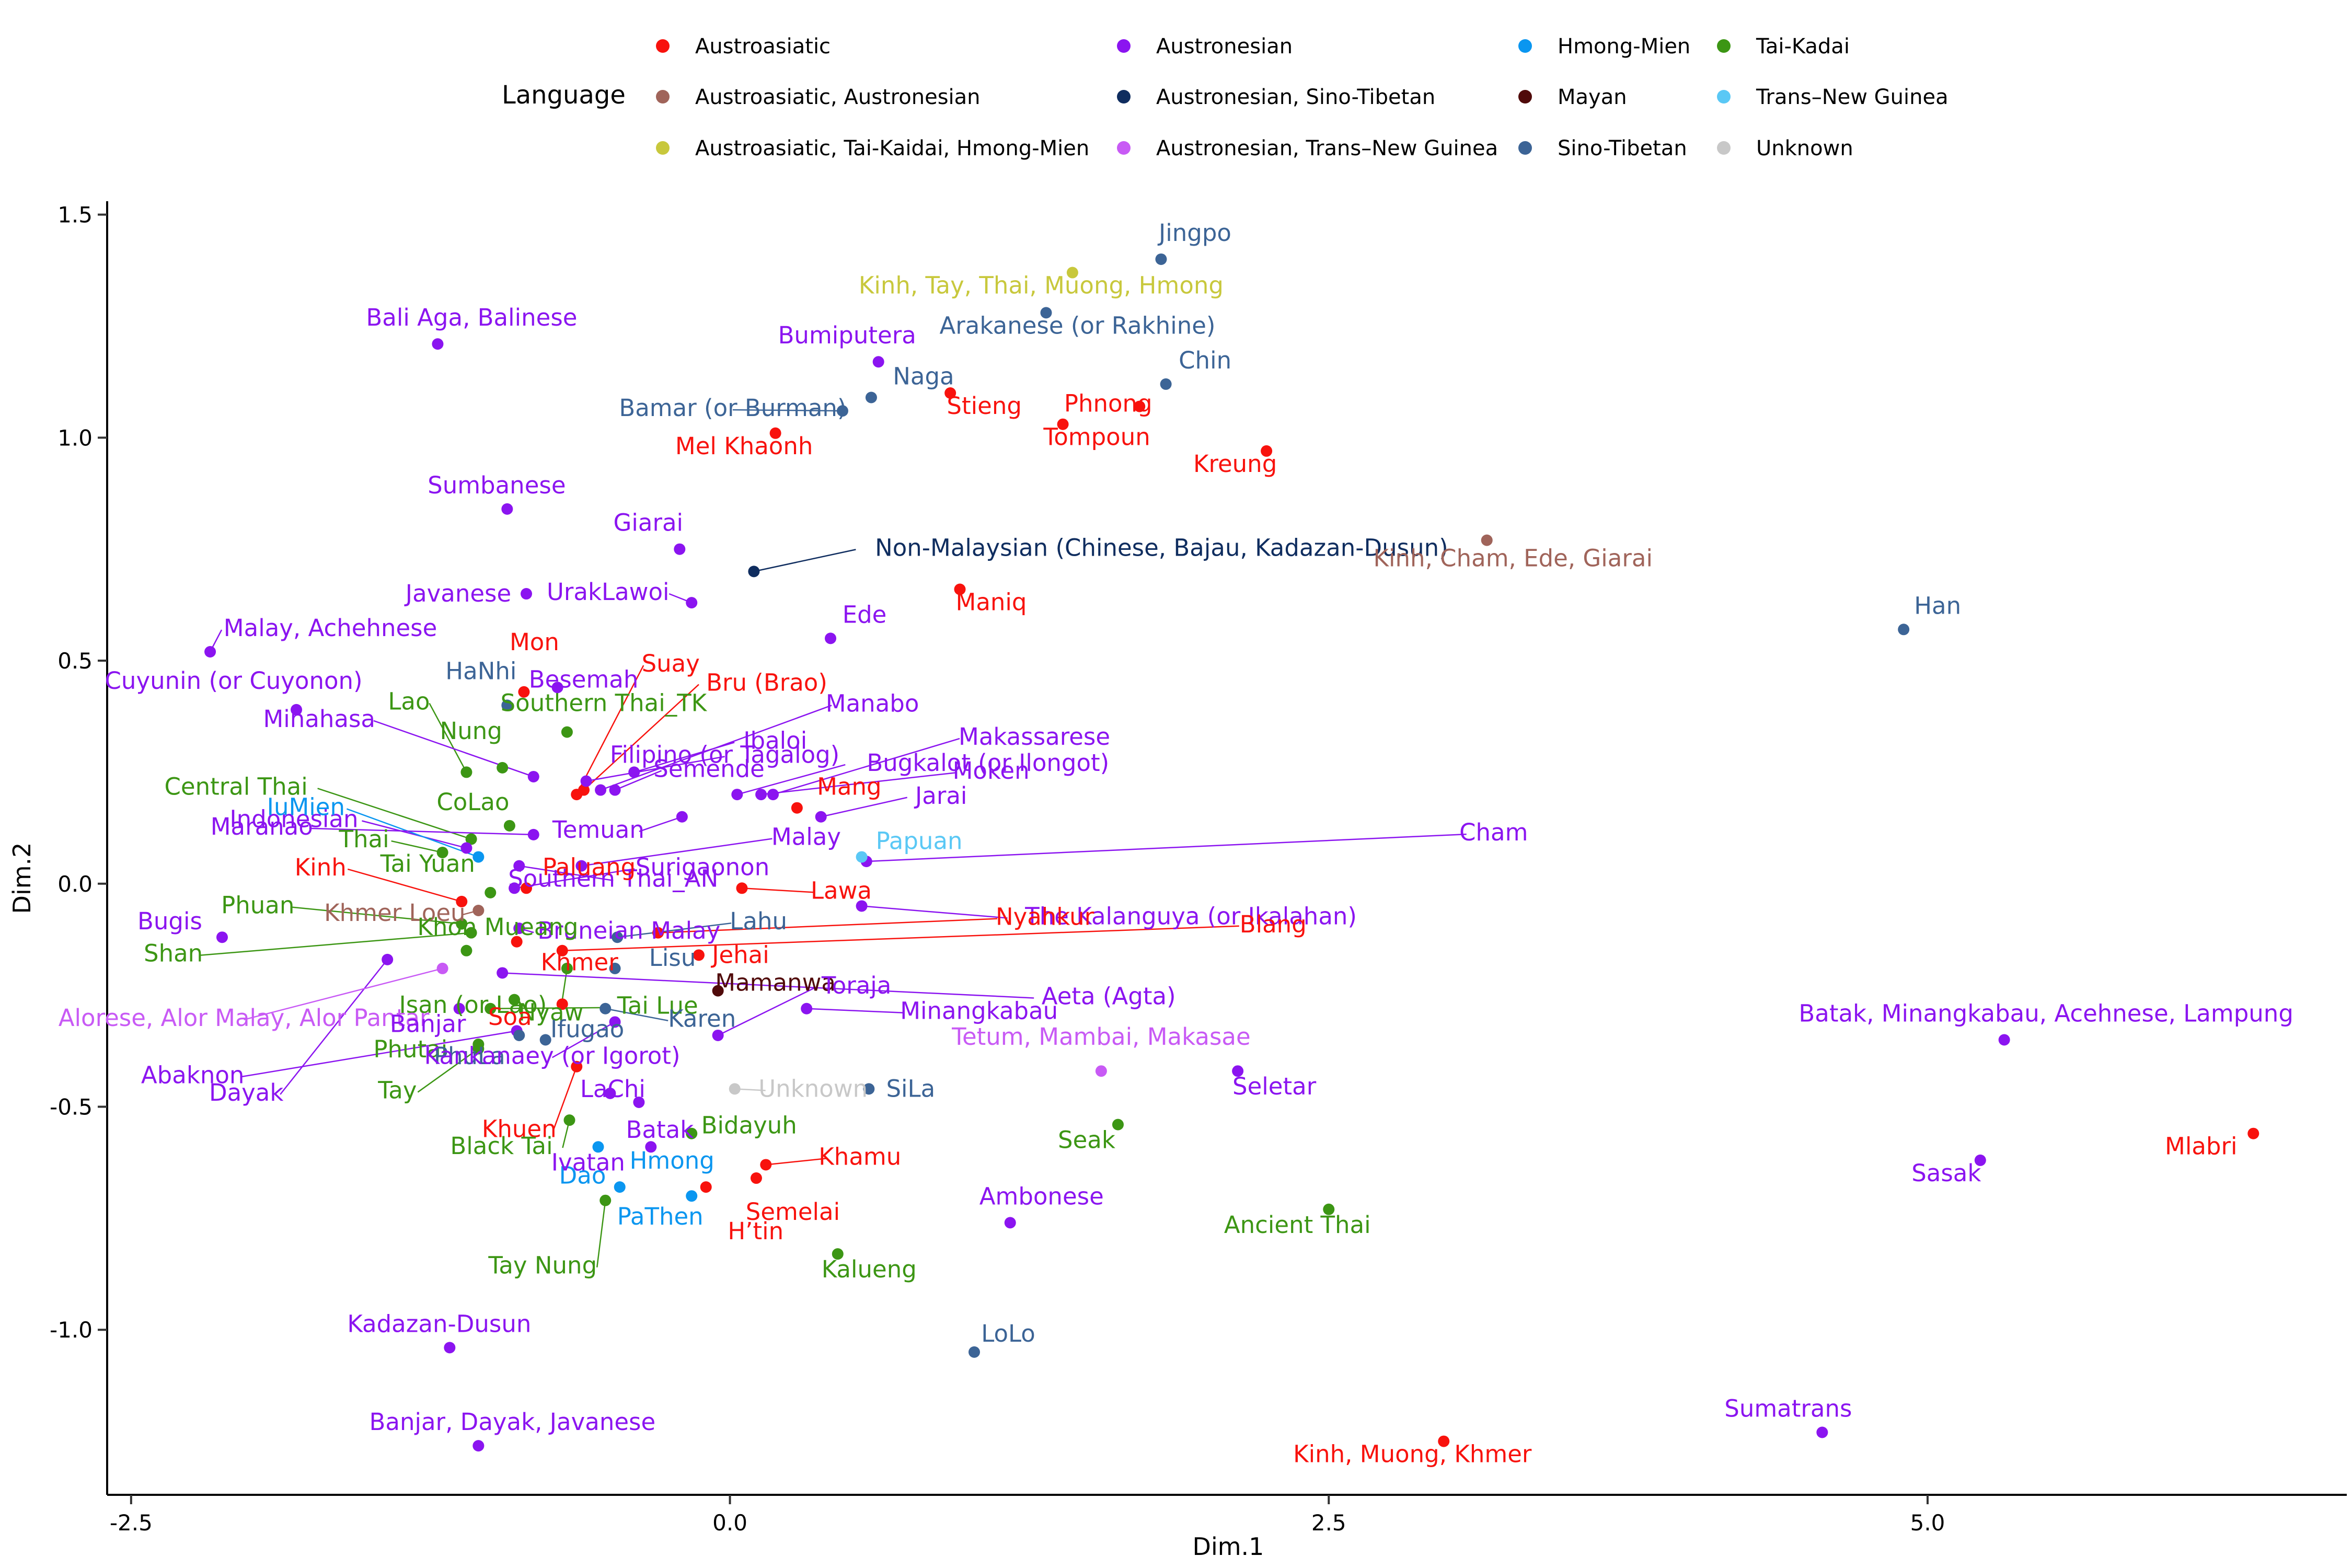 The image size is (2352, 1568). I want to click on x-tick-label: -2.5, so click(131, 1523).